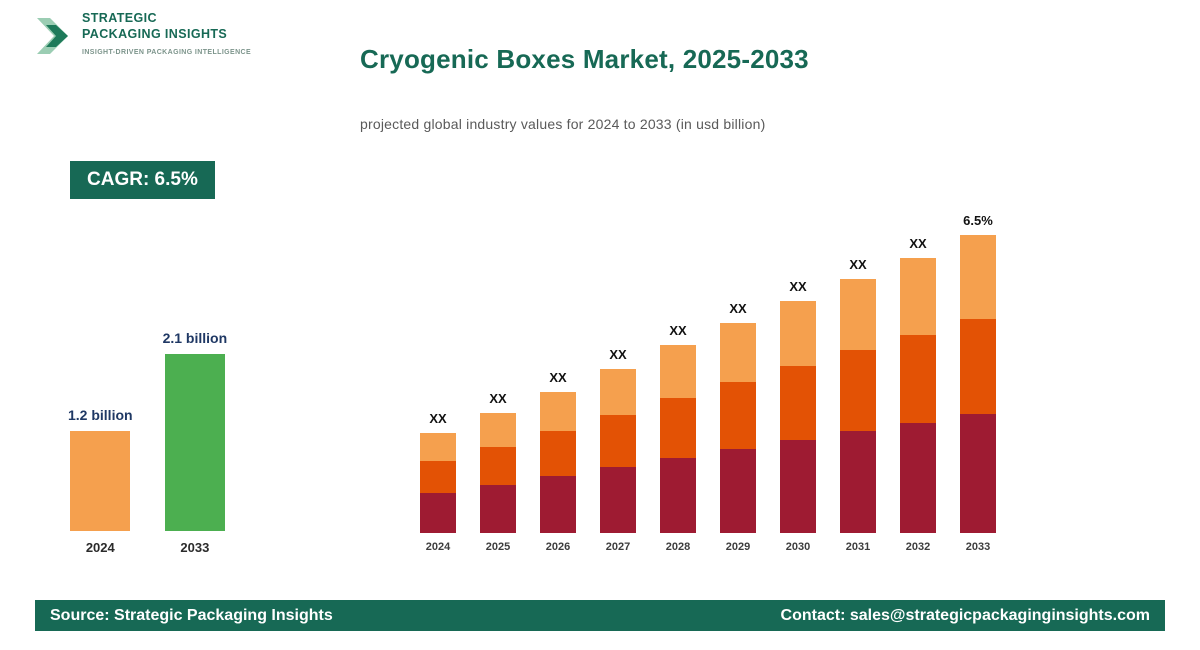 This screenshot has height=650, width=1200. Describe the element at coordinates (195, 547) in the screenshot. I see `mini-bar-year-label: 2033` at that location.